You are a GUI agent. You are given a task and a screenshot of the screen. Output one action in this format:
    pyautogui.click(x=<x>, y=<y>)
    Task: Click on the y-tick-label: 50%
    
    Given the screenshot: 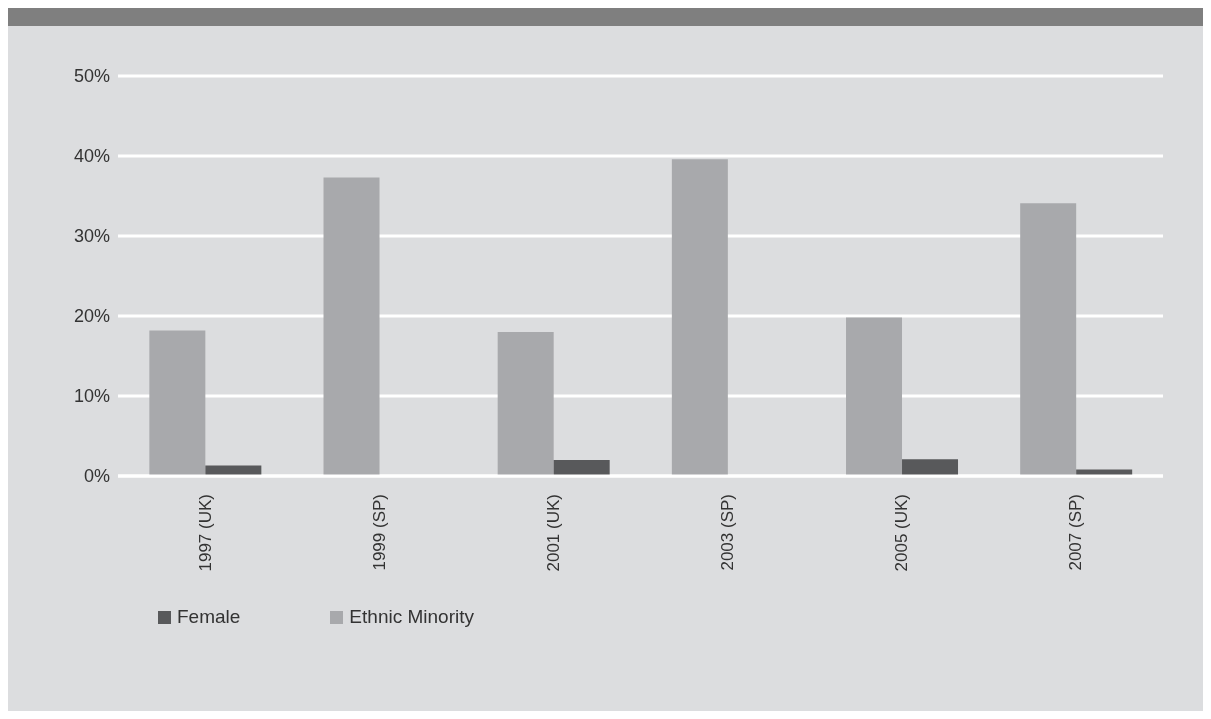 What is the action you would take?
    pyautogui.click(x=91, y=76)
    